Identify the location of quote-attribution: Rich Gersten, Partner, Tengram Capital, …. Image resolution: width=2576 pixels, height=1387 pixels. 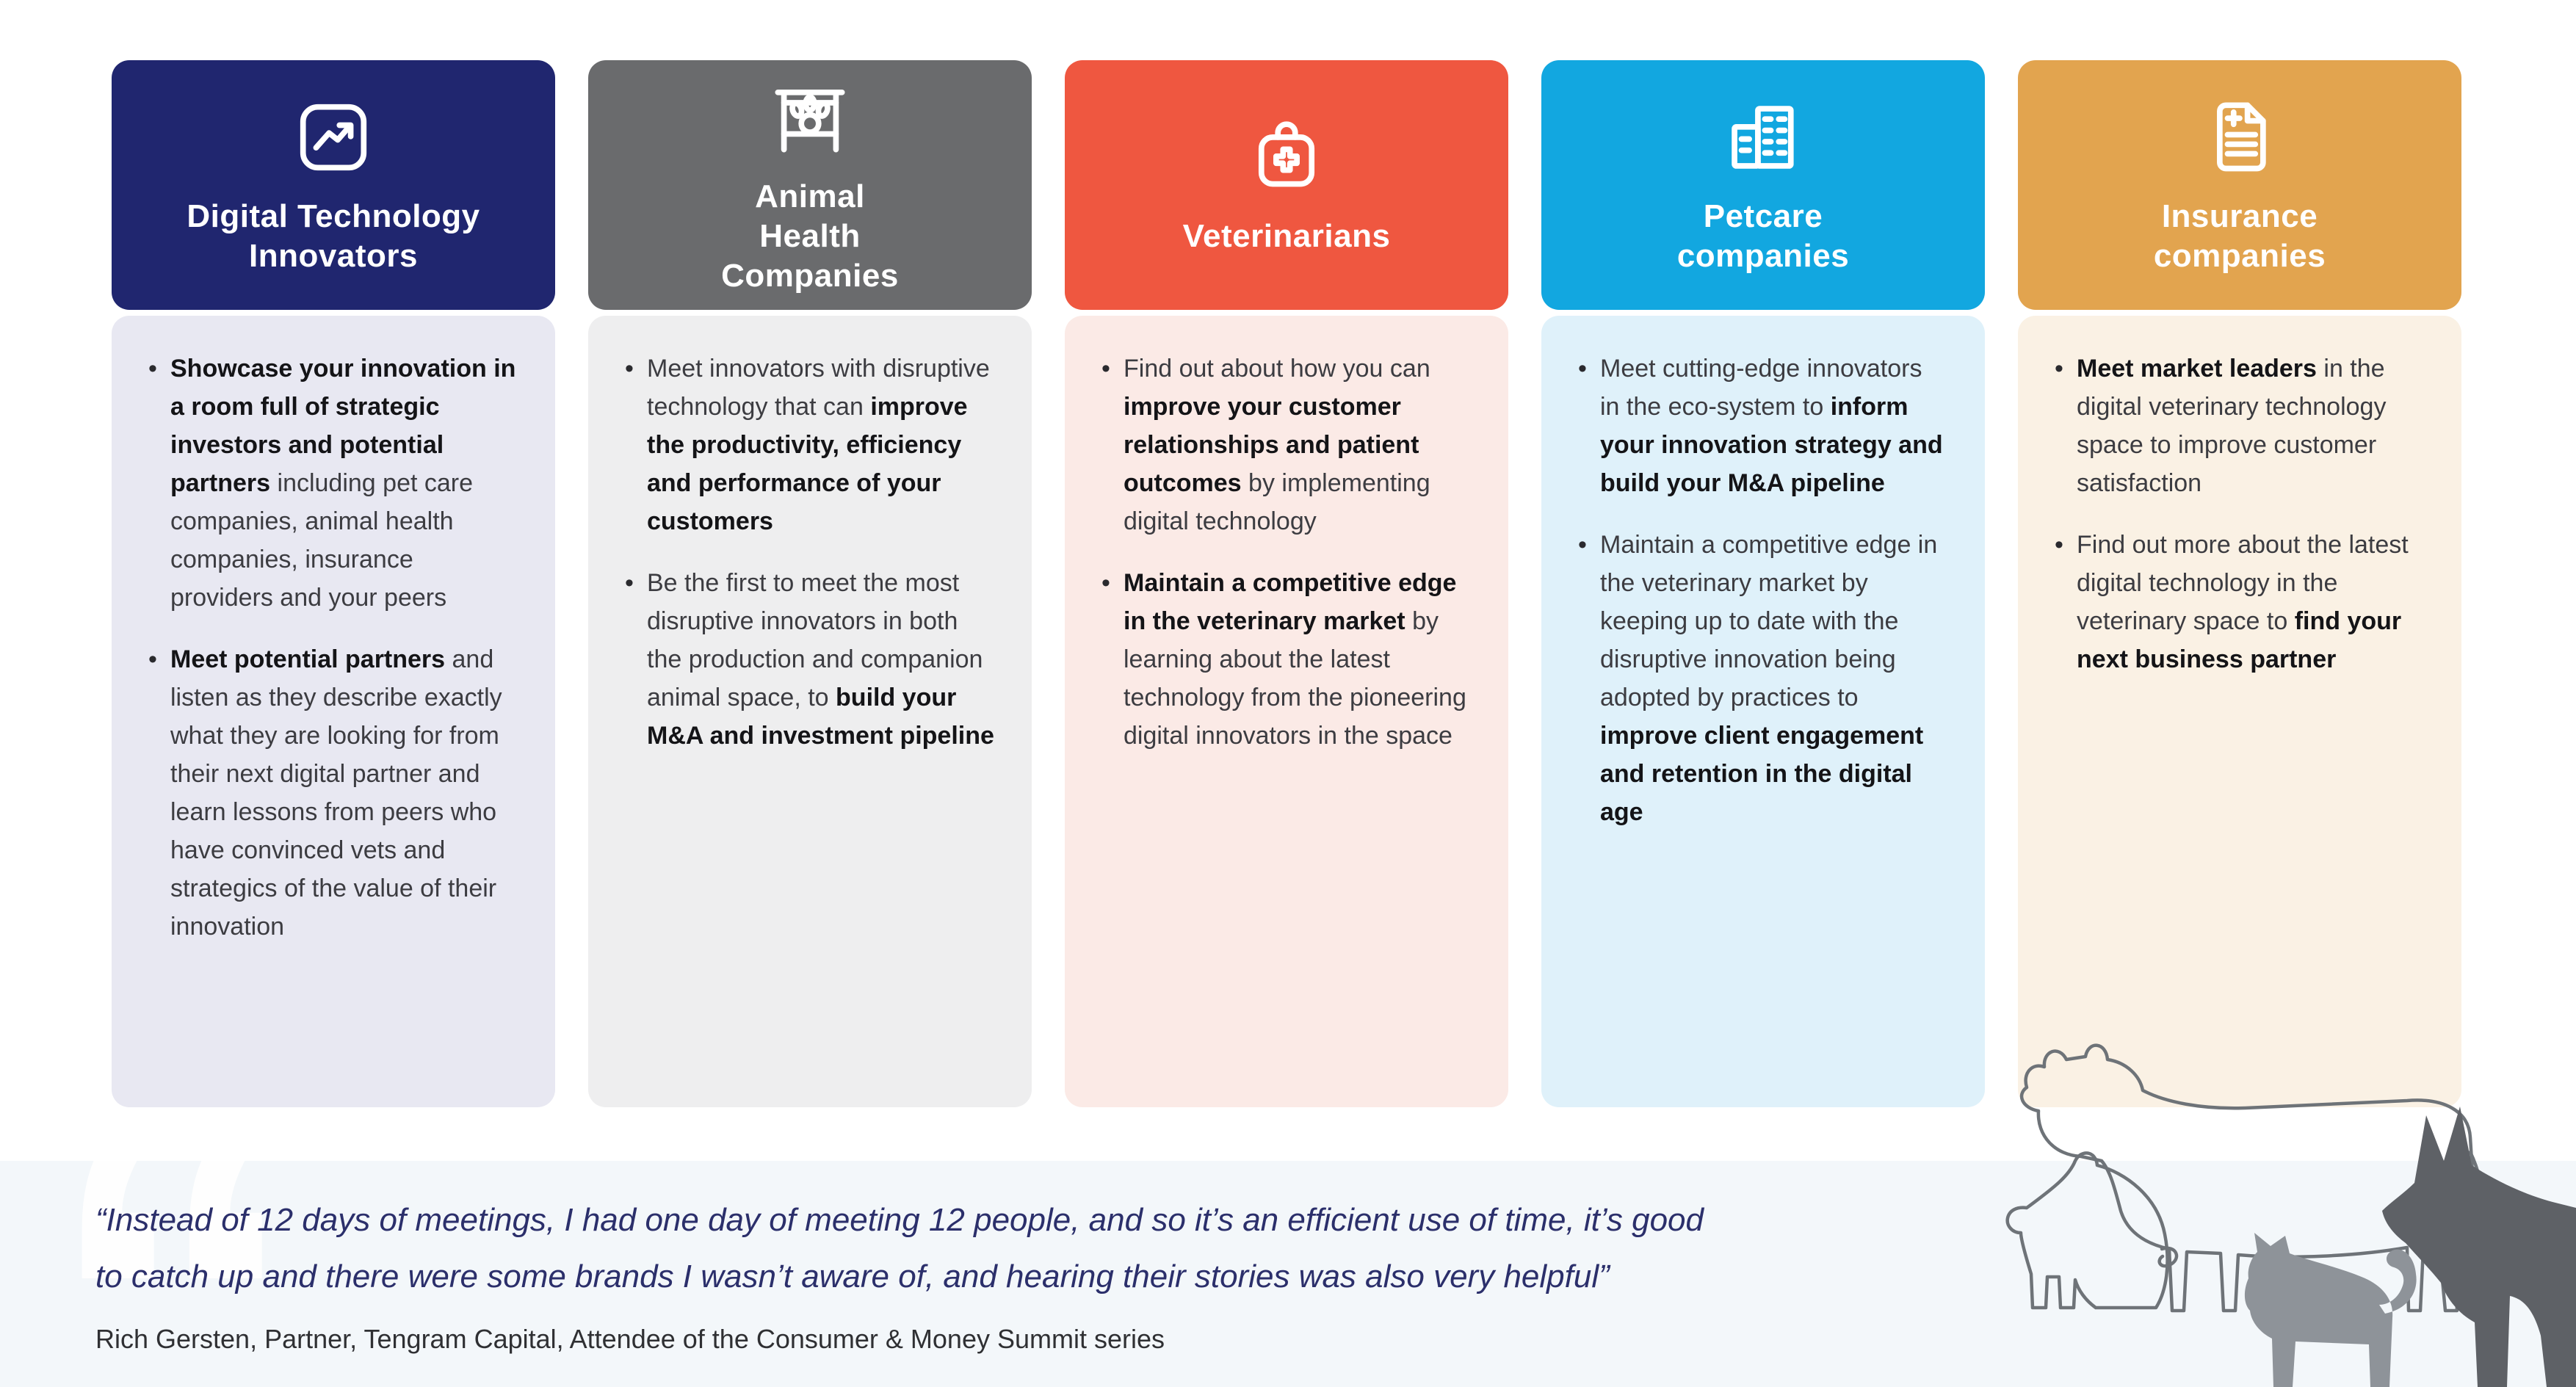
(630, 1339).